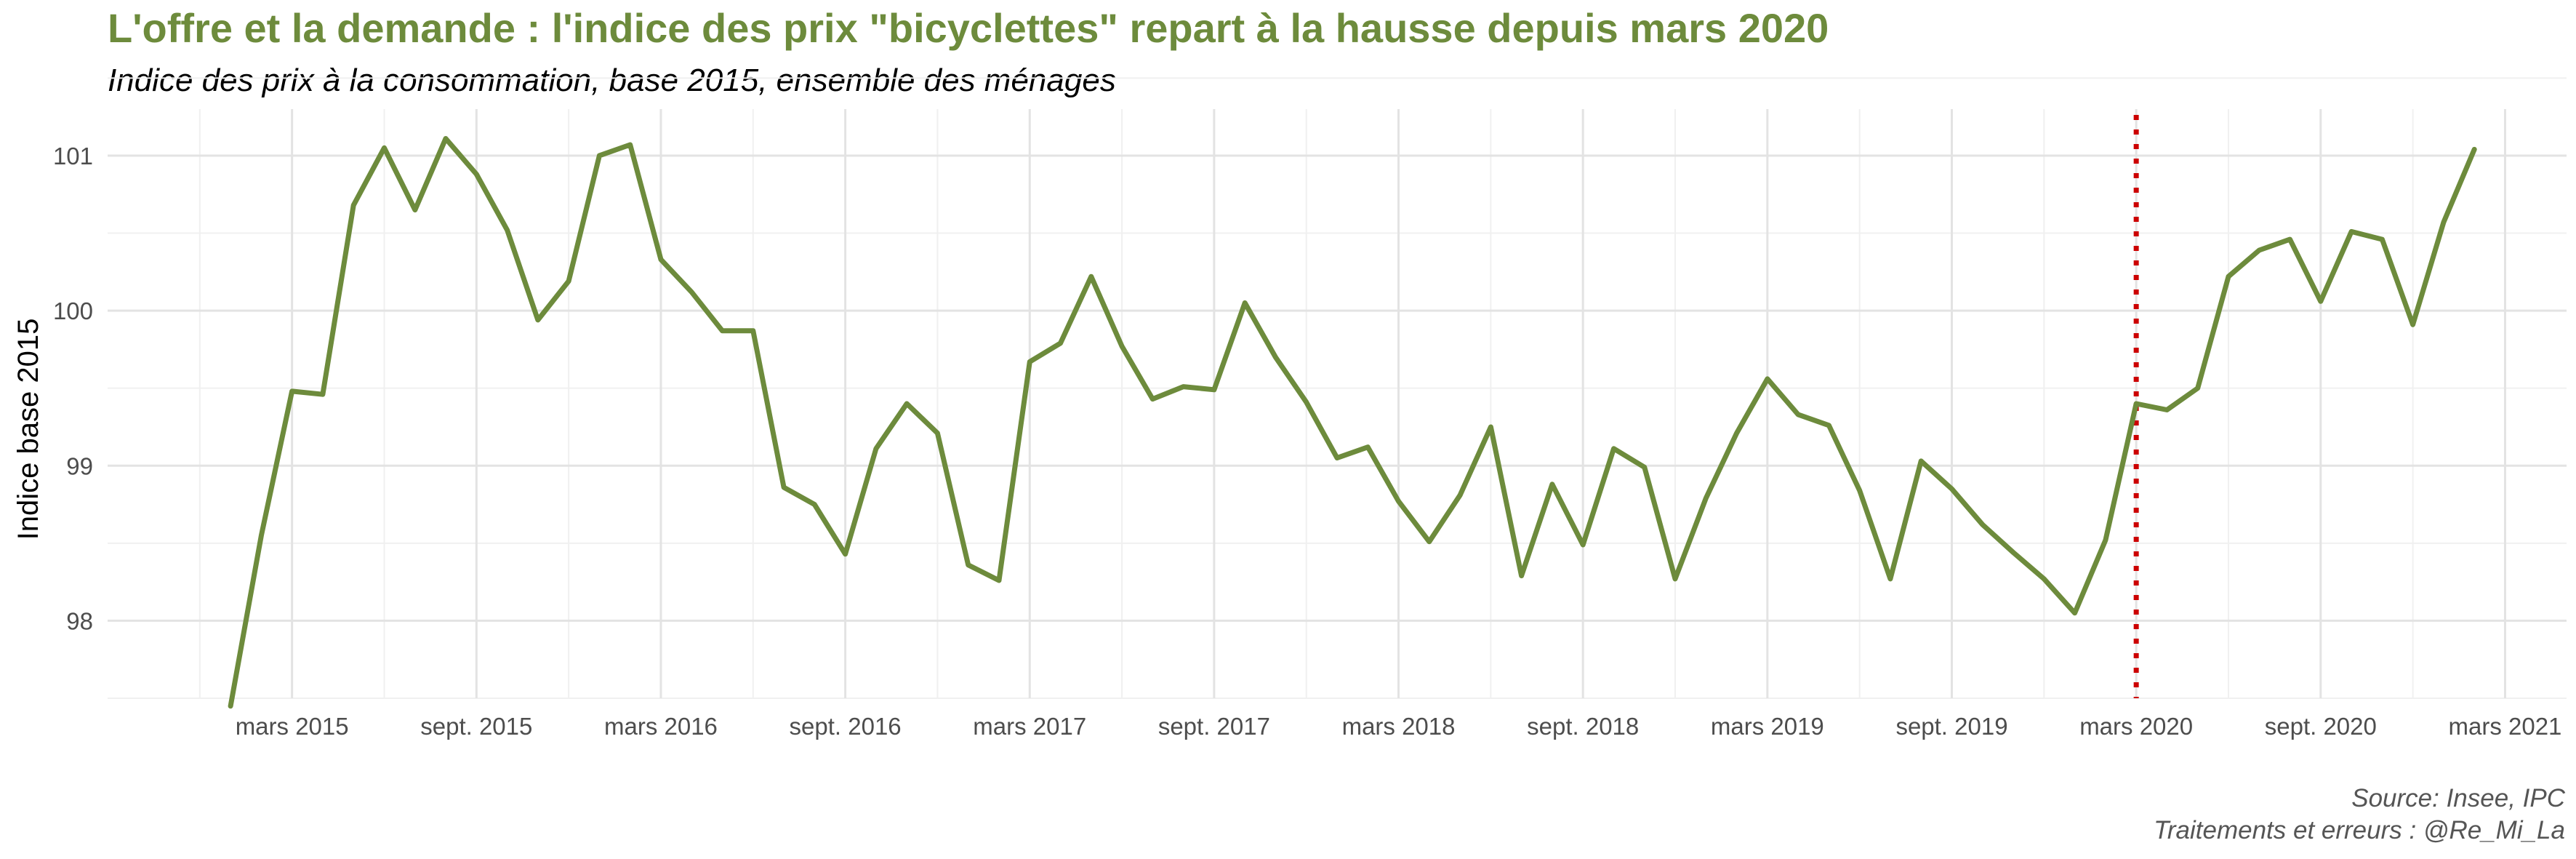 This screenshot has height=859, width=2576. I want to click on x-tick-label: mars 2017, so click(1029, 726).